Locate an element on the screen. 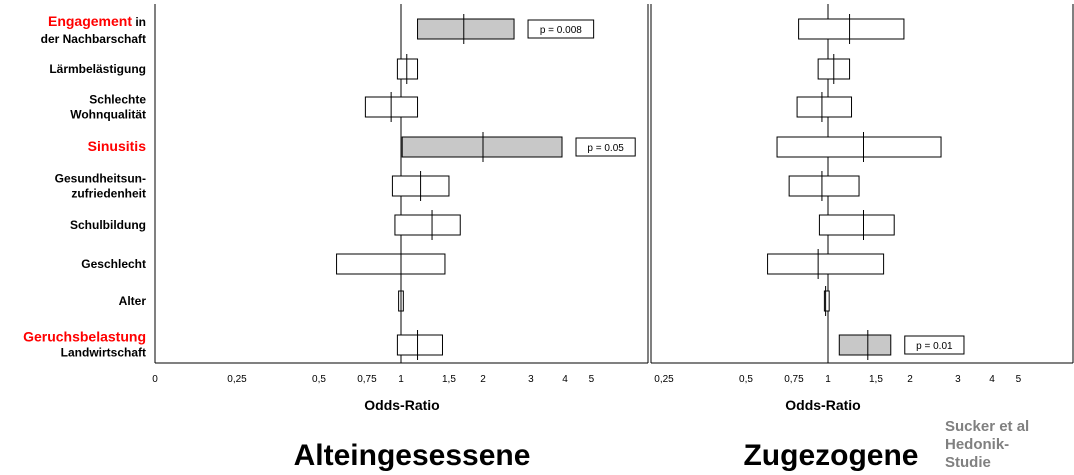 The height and width of the screenshot is (475, 1074). panel-title: Zugezogene is located at coordinates (830, 455).